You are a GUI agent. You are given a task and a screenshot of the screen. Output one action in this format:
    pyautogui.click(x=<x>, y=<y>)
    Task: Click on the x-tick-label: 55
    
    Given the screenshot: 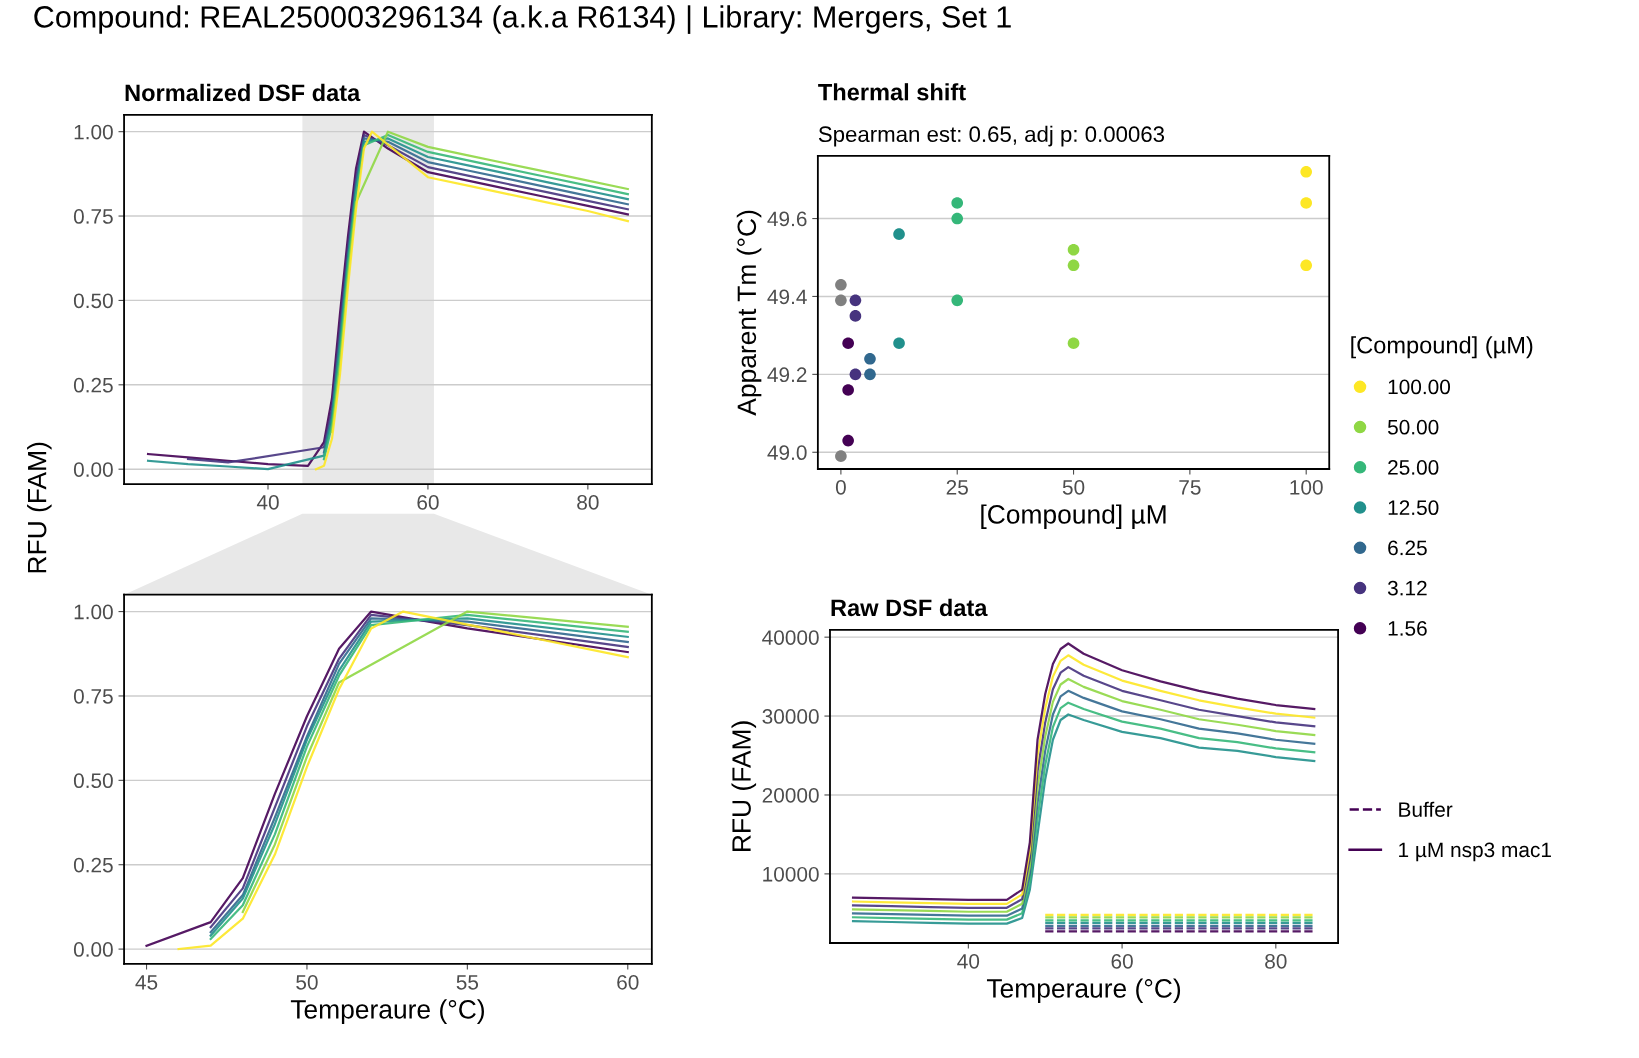 What is the action you would take?
    pyautogui.click(x=467, y=982)
    